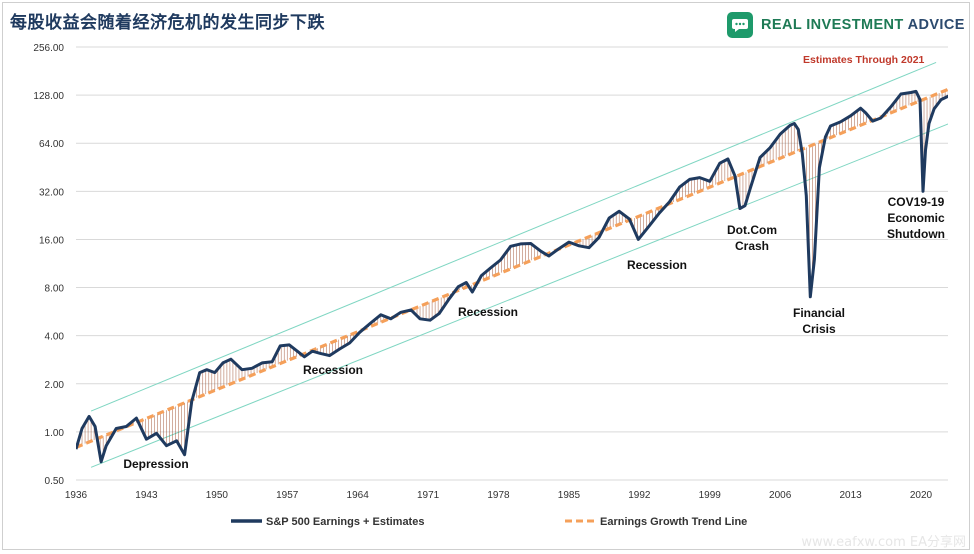 This screenshot has width=974, height=554. Describe the element at coordinates (55, 385) in the screenshot. I see `y-tick-label: 2.00` at that location.